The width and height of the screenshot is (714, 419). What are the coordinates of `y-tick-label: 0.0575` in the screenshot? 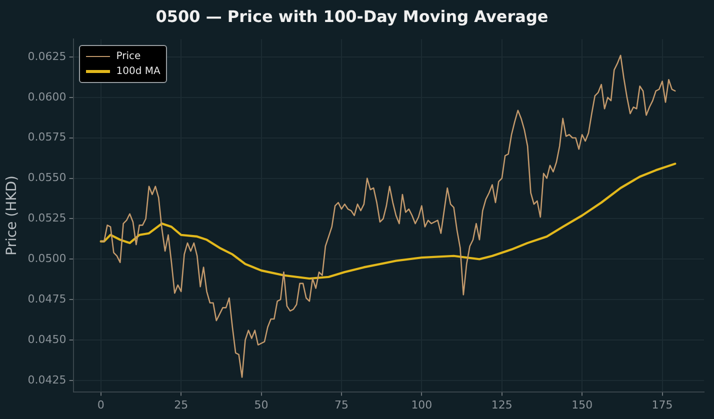 It's located at (47, 137).